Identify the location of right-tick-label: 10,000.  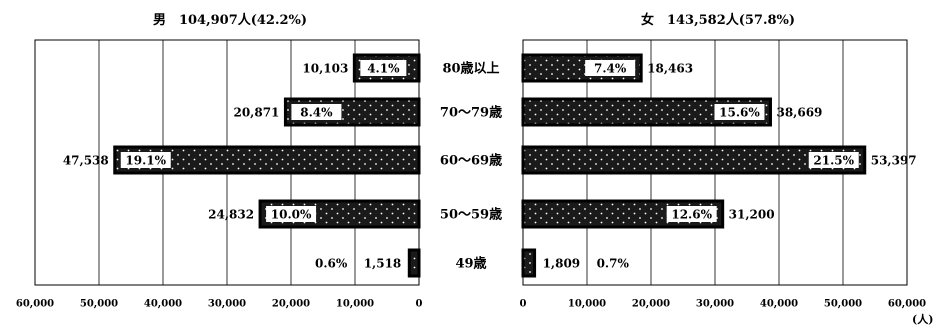
(587, 304).